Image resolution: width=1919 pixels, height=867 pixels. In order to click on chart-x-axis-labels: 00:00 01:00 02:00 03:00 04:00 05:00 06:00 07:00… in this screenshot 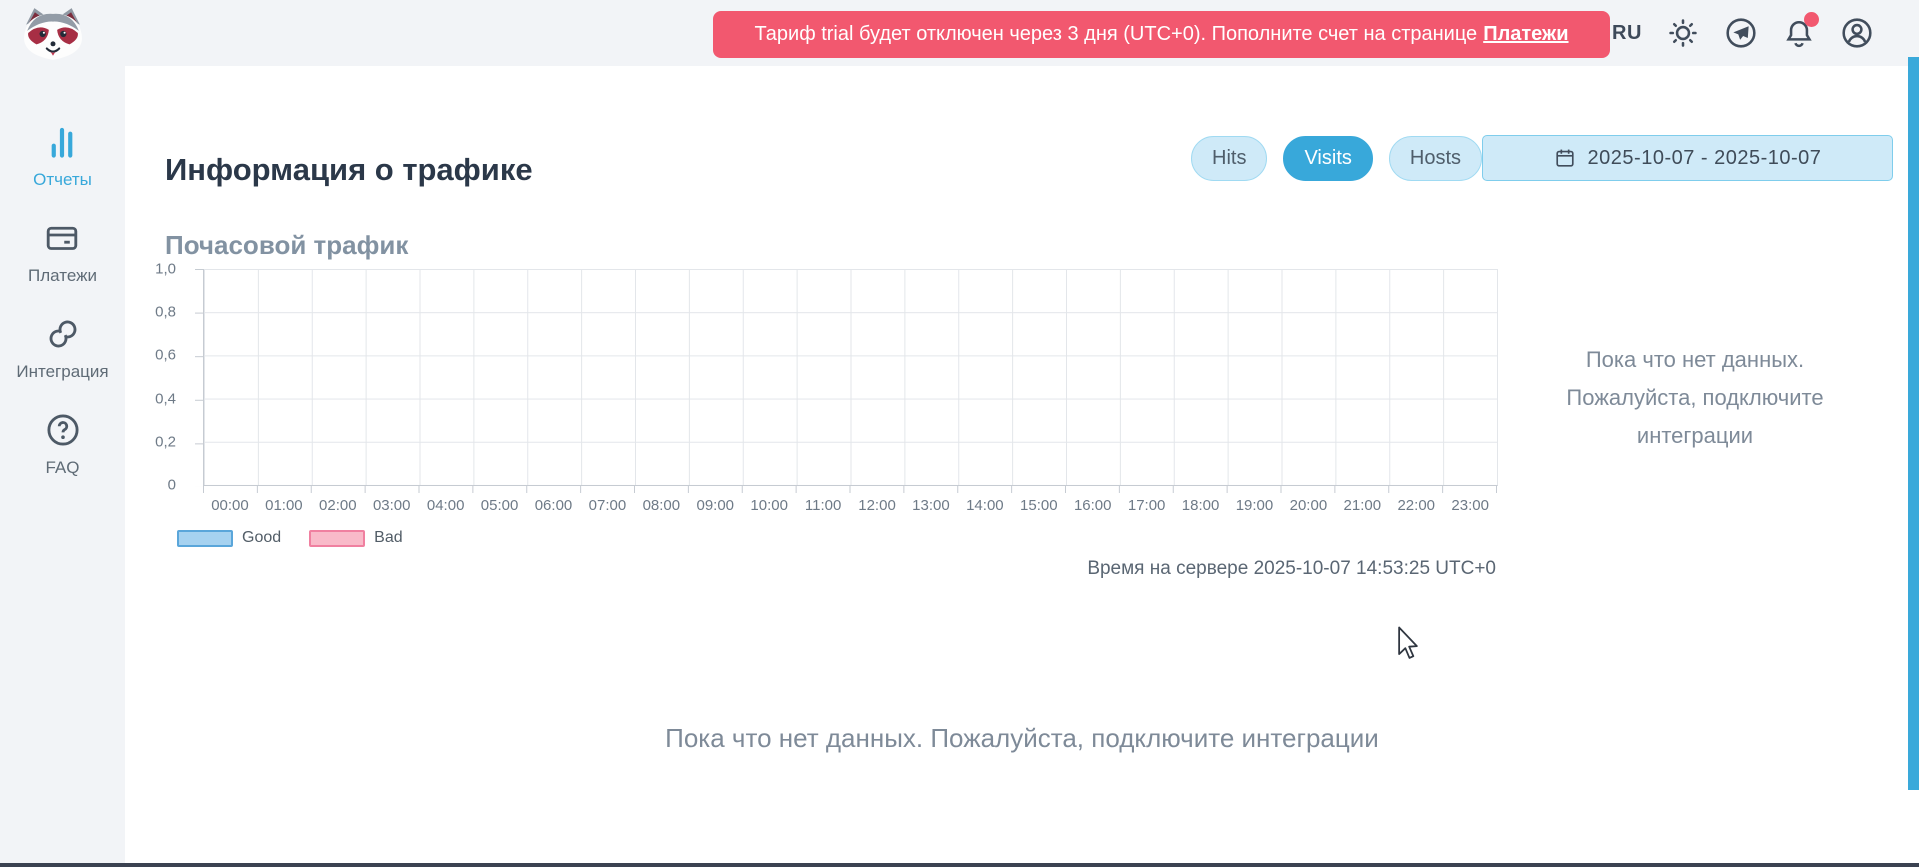, I will do `click(850, 505)`.